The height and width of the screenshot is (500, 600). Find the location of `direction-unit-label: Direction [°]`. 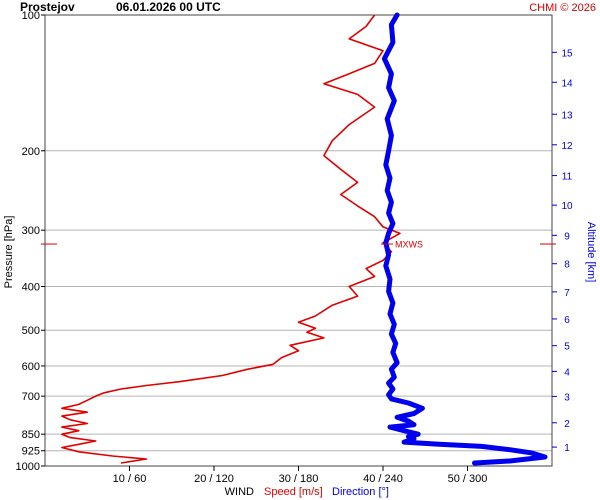

direction-unit-label: Direction [°] is located at coordinates (360, 492).